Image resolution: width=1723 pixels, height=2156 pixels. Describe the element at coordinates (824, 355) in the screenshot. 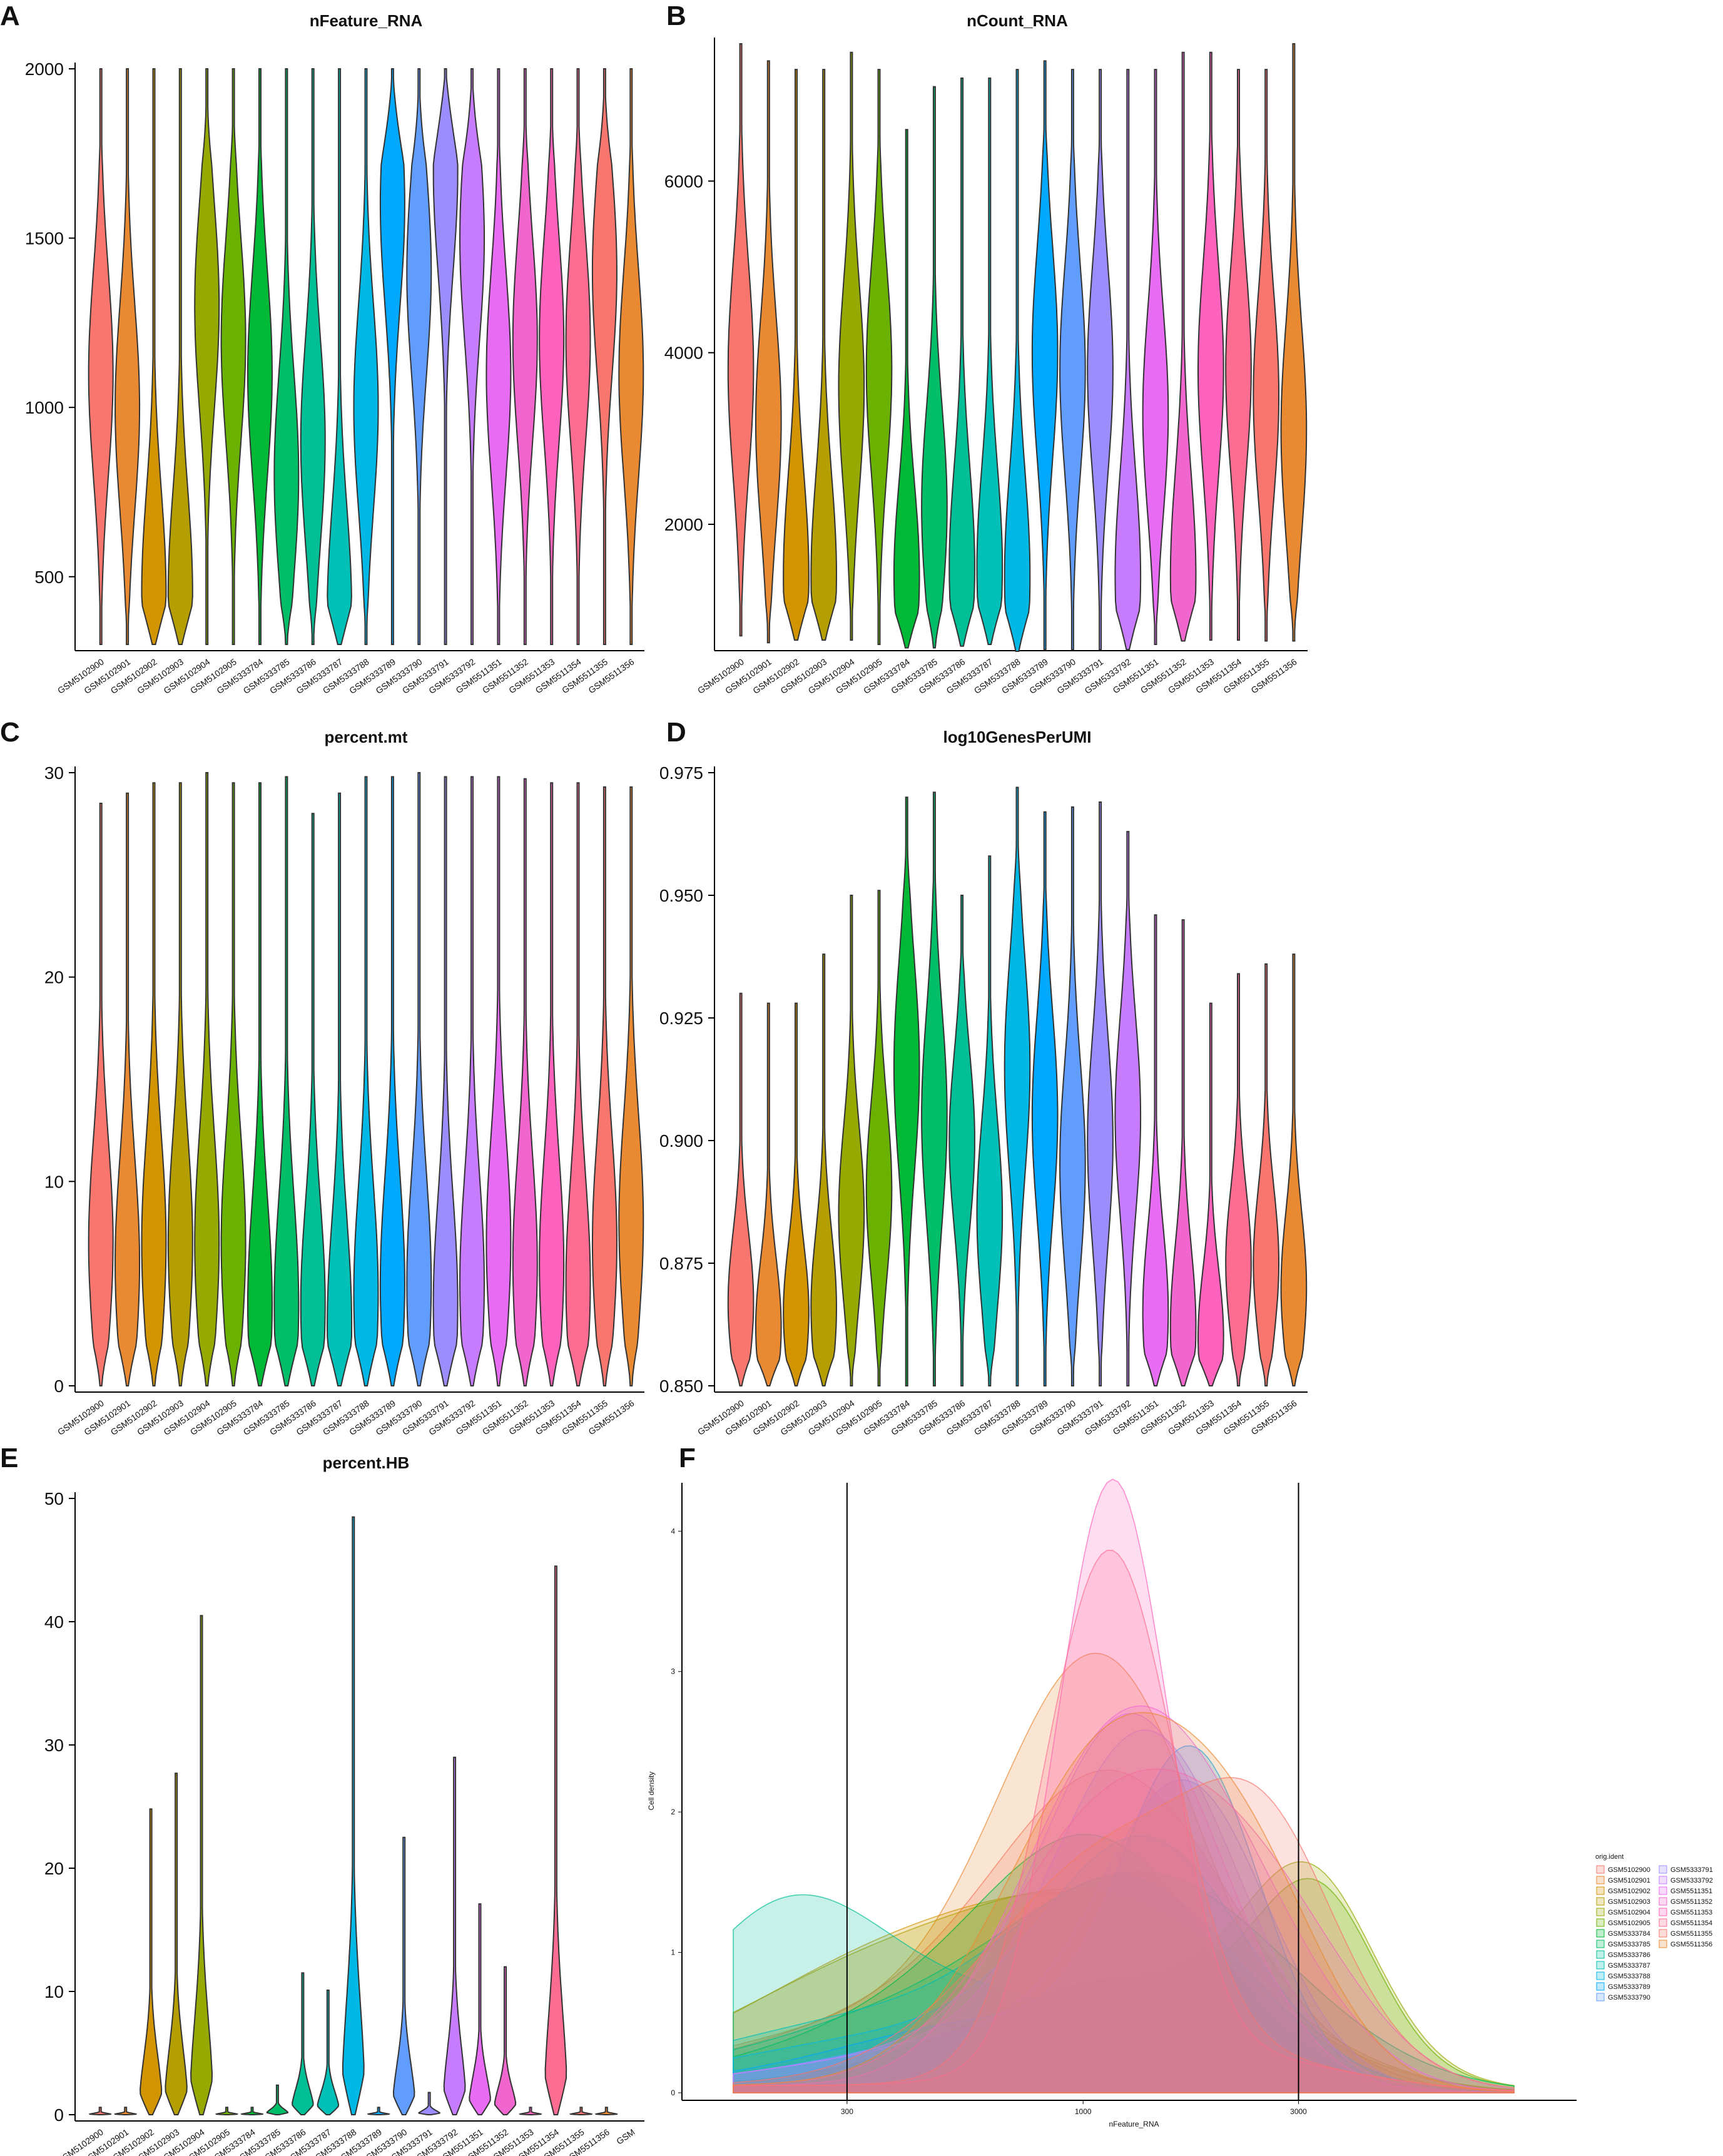

I see `violin-GSM5102903` at that location.